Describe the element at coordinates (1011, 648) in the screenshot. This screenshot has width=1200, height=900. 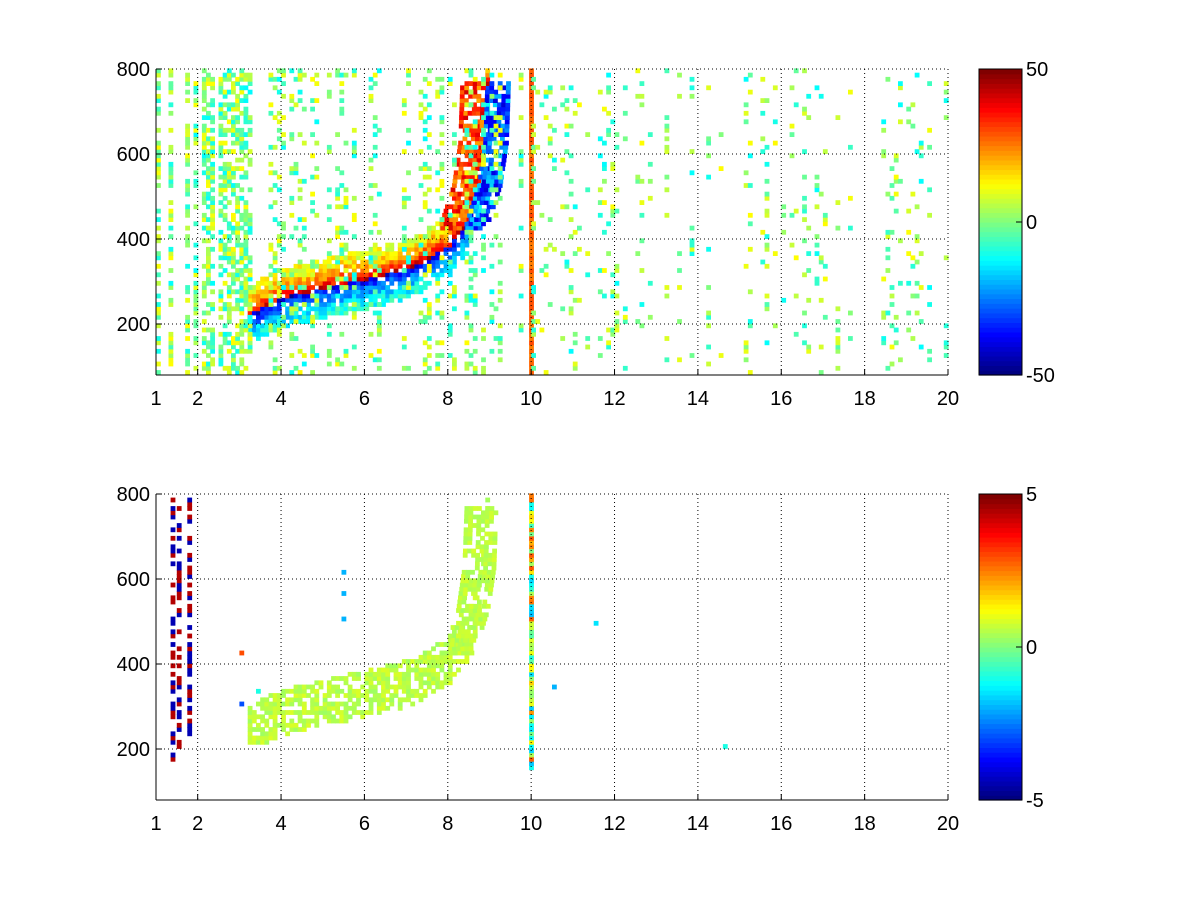
I see `colorbar: -505` at that location.